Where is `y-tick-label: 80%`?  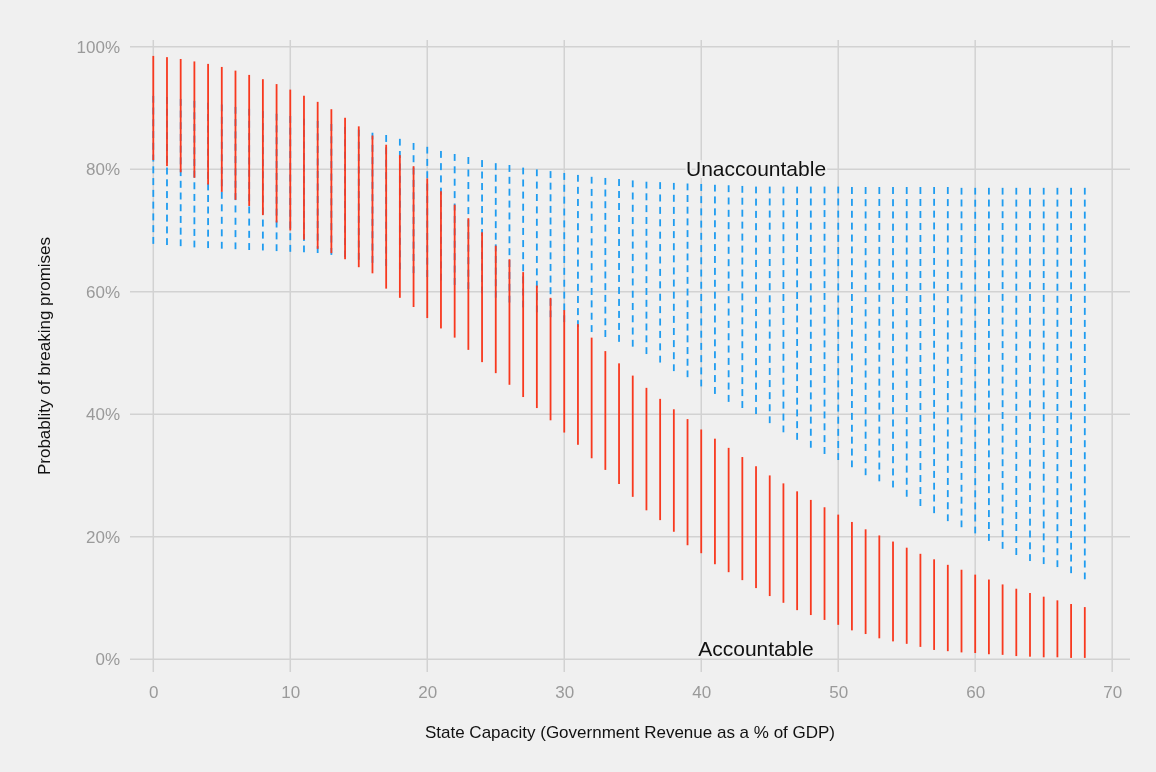 y-tick-label: 80% is located at coordinates (102, 170).